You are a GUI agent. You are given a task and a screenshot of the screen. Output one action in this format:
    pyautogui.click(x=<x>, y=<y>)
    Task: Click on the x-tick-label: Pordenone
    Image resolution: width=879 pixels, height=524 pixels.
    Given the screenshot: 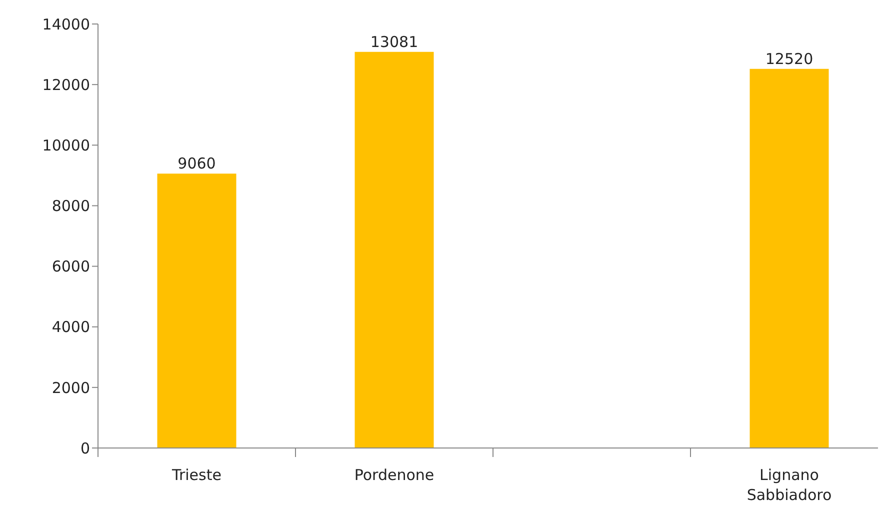 What is the action you would take?
    pyautogui.click(x=394, y=475)
    